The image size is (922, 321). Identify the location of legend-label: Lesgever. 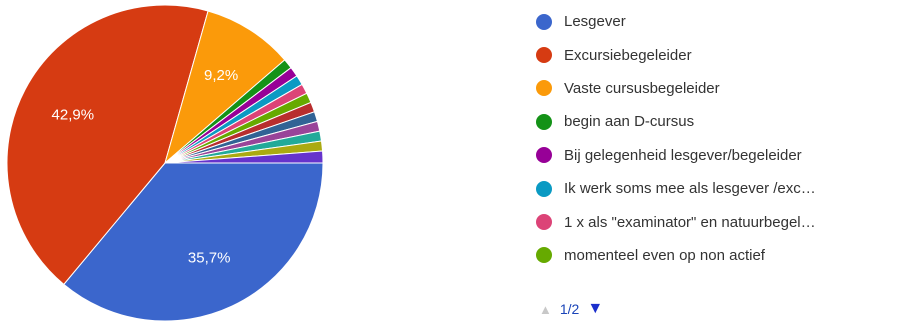
(595, 22).